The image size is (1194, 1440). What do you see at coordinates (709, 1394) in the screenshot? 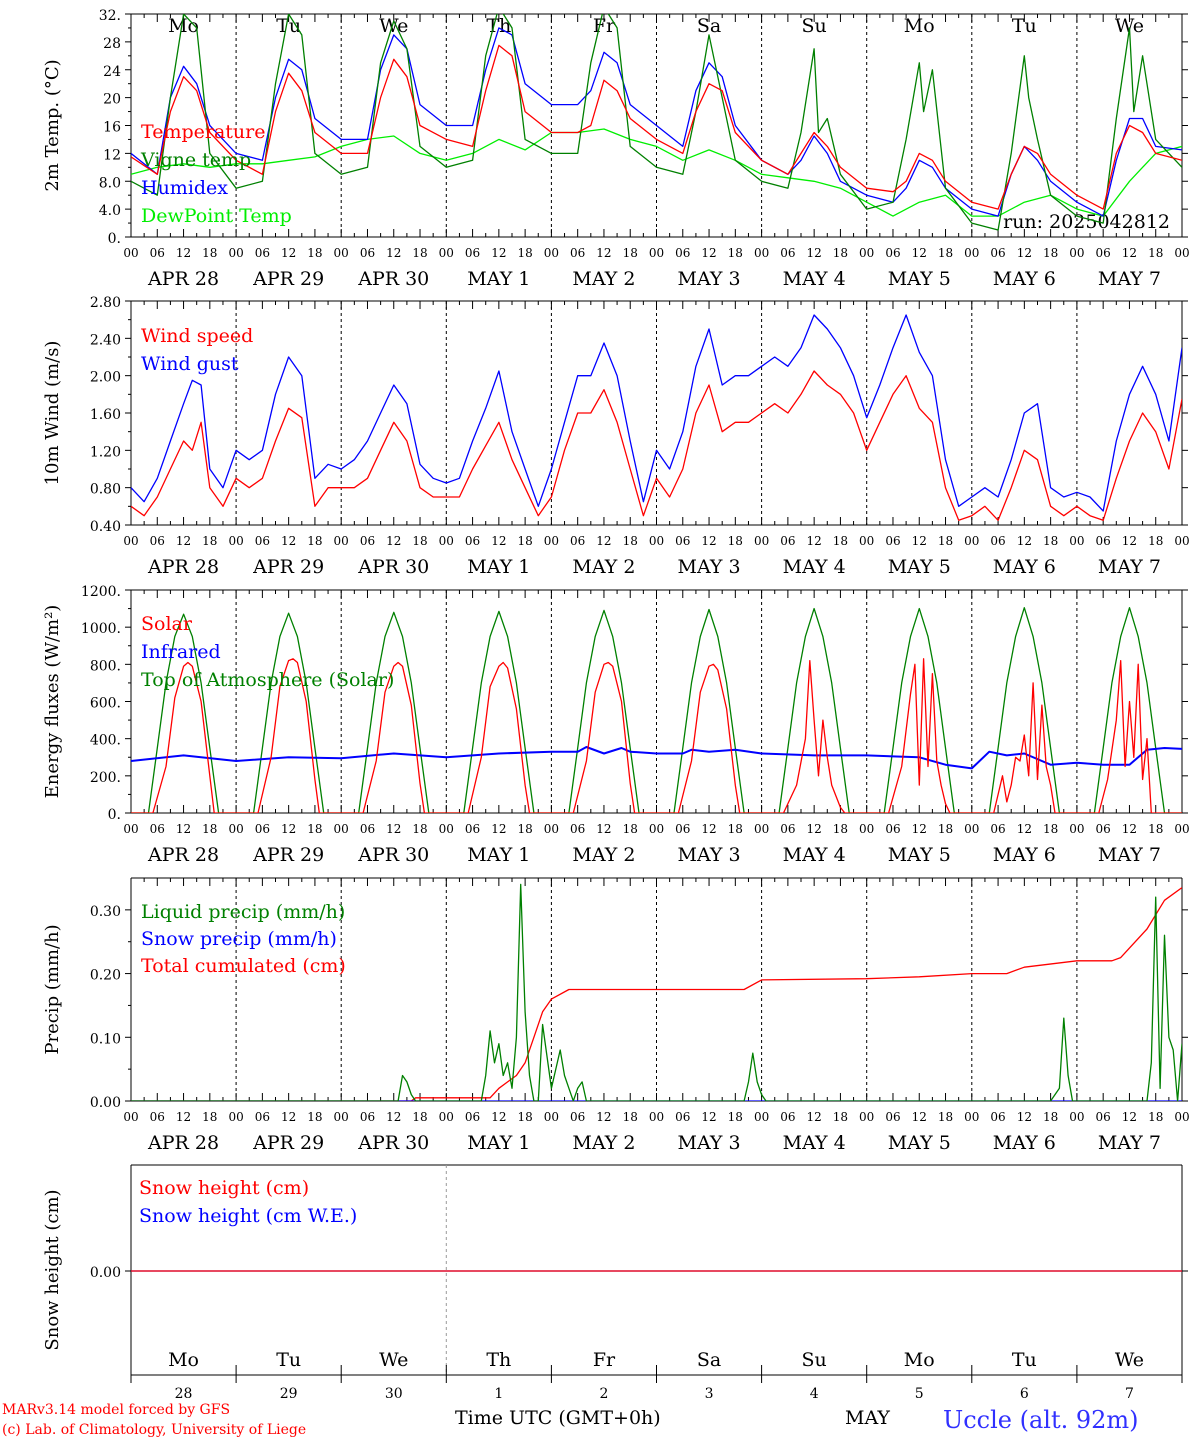
I see `day-number-label: 3` at bounding box center [709, 1394].